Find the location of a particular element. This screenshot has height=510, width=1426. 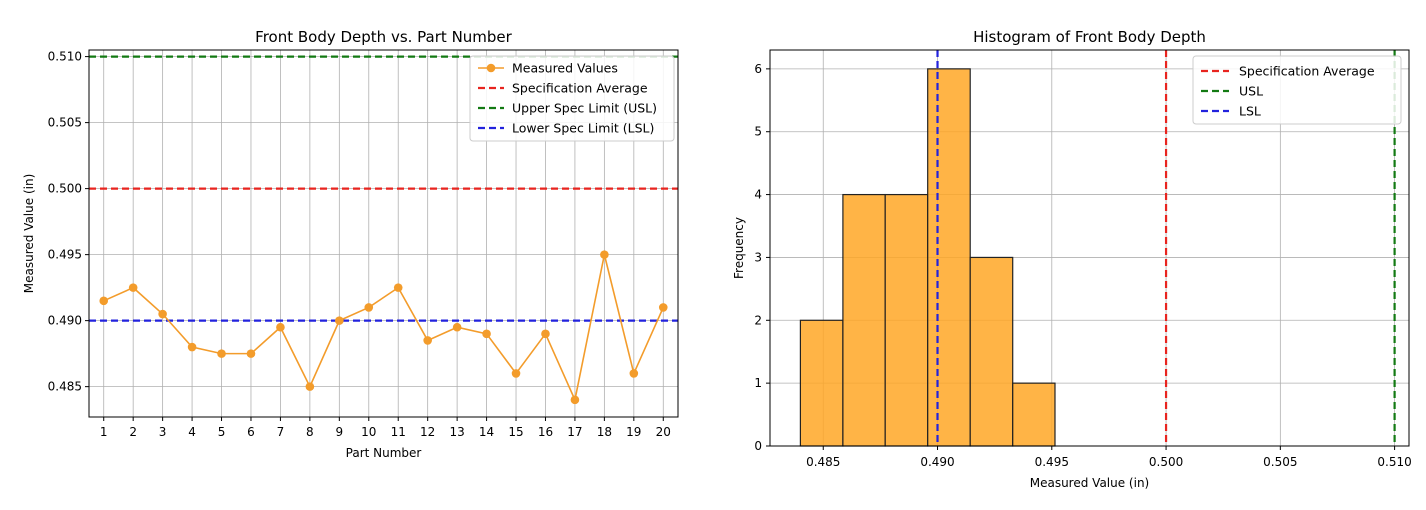

y-tick-label: 0.495 is located at coordinates (65, 255).